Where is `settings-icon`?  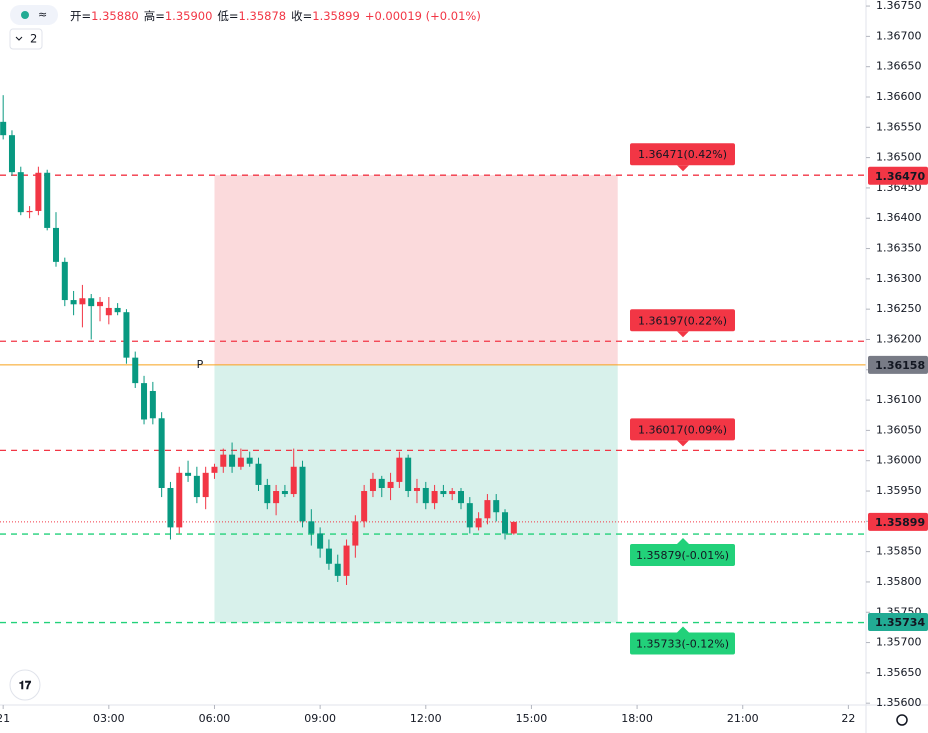 settings-icon is located at coordinates (902, 720).